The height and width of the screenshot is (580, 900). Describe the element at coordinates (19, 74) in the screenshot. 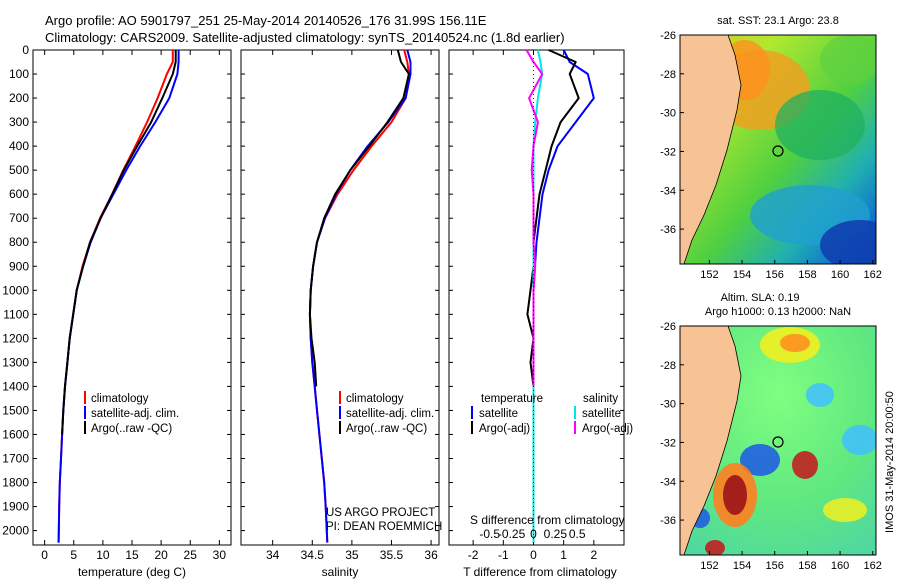

I see `depth-tick-label: 100` at that location.